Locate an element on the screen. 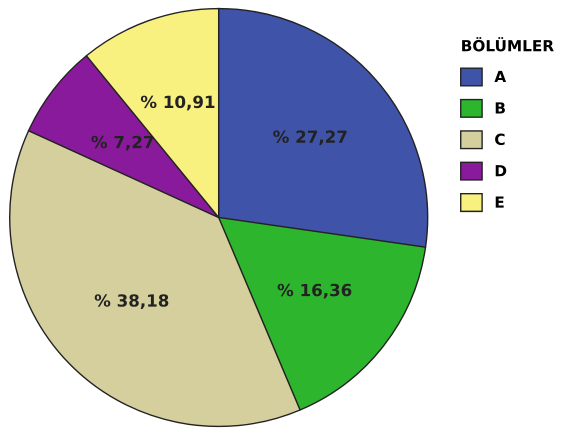 The height and width of the screenshot is (435, 568). legend-title: BÖLÜMLER is located at coordinates (508, 44).